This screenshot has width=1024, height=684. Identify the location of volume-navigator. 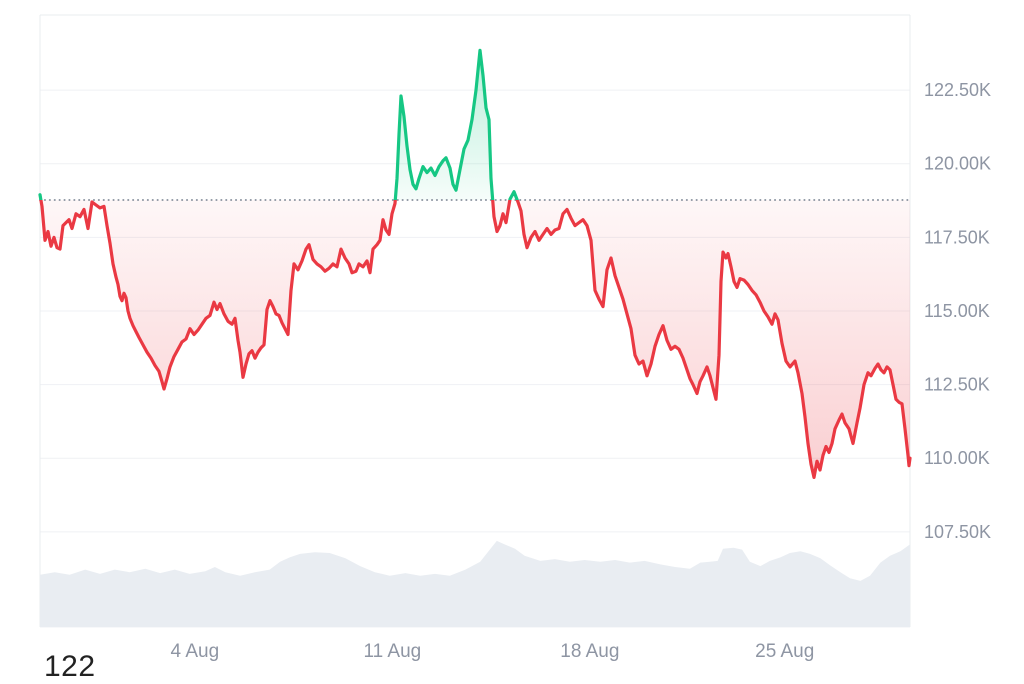
(475, 583).